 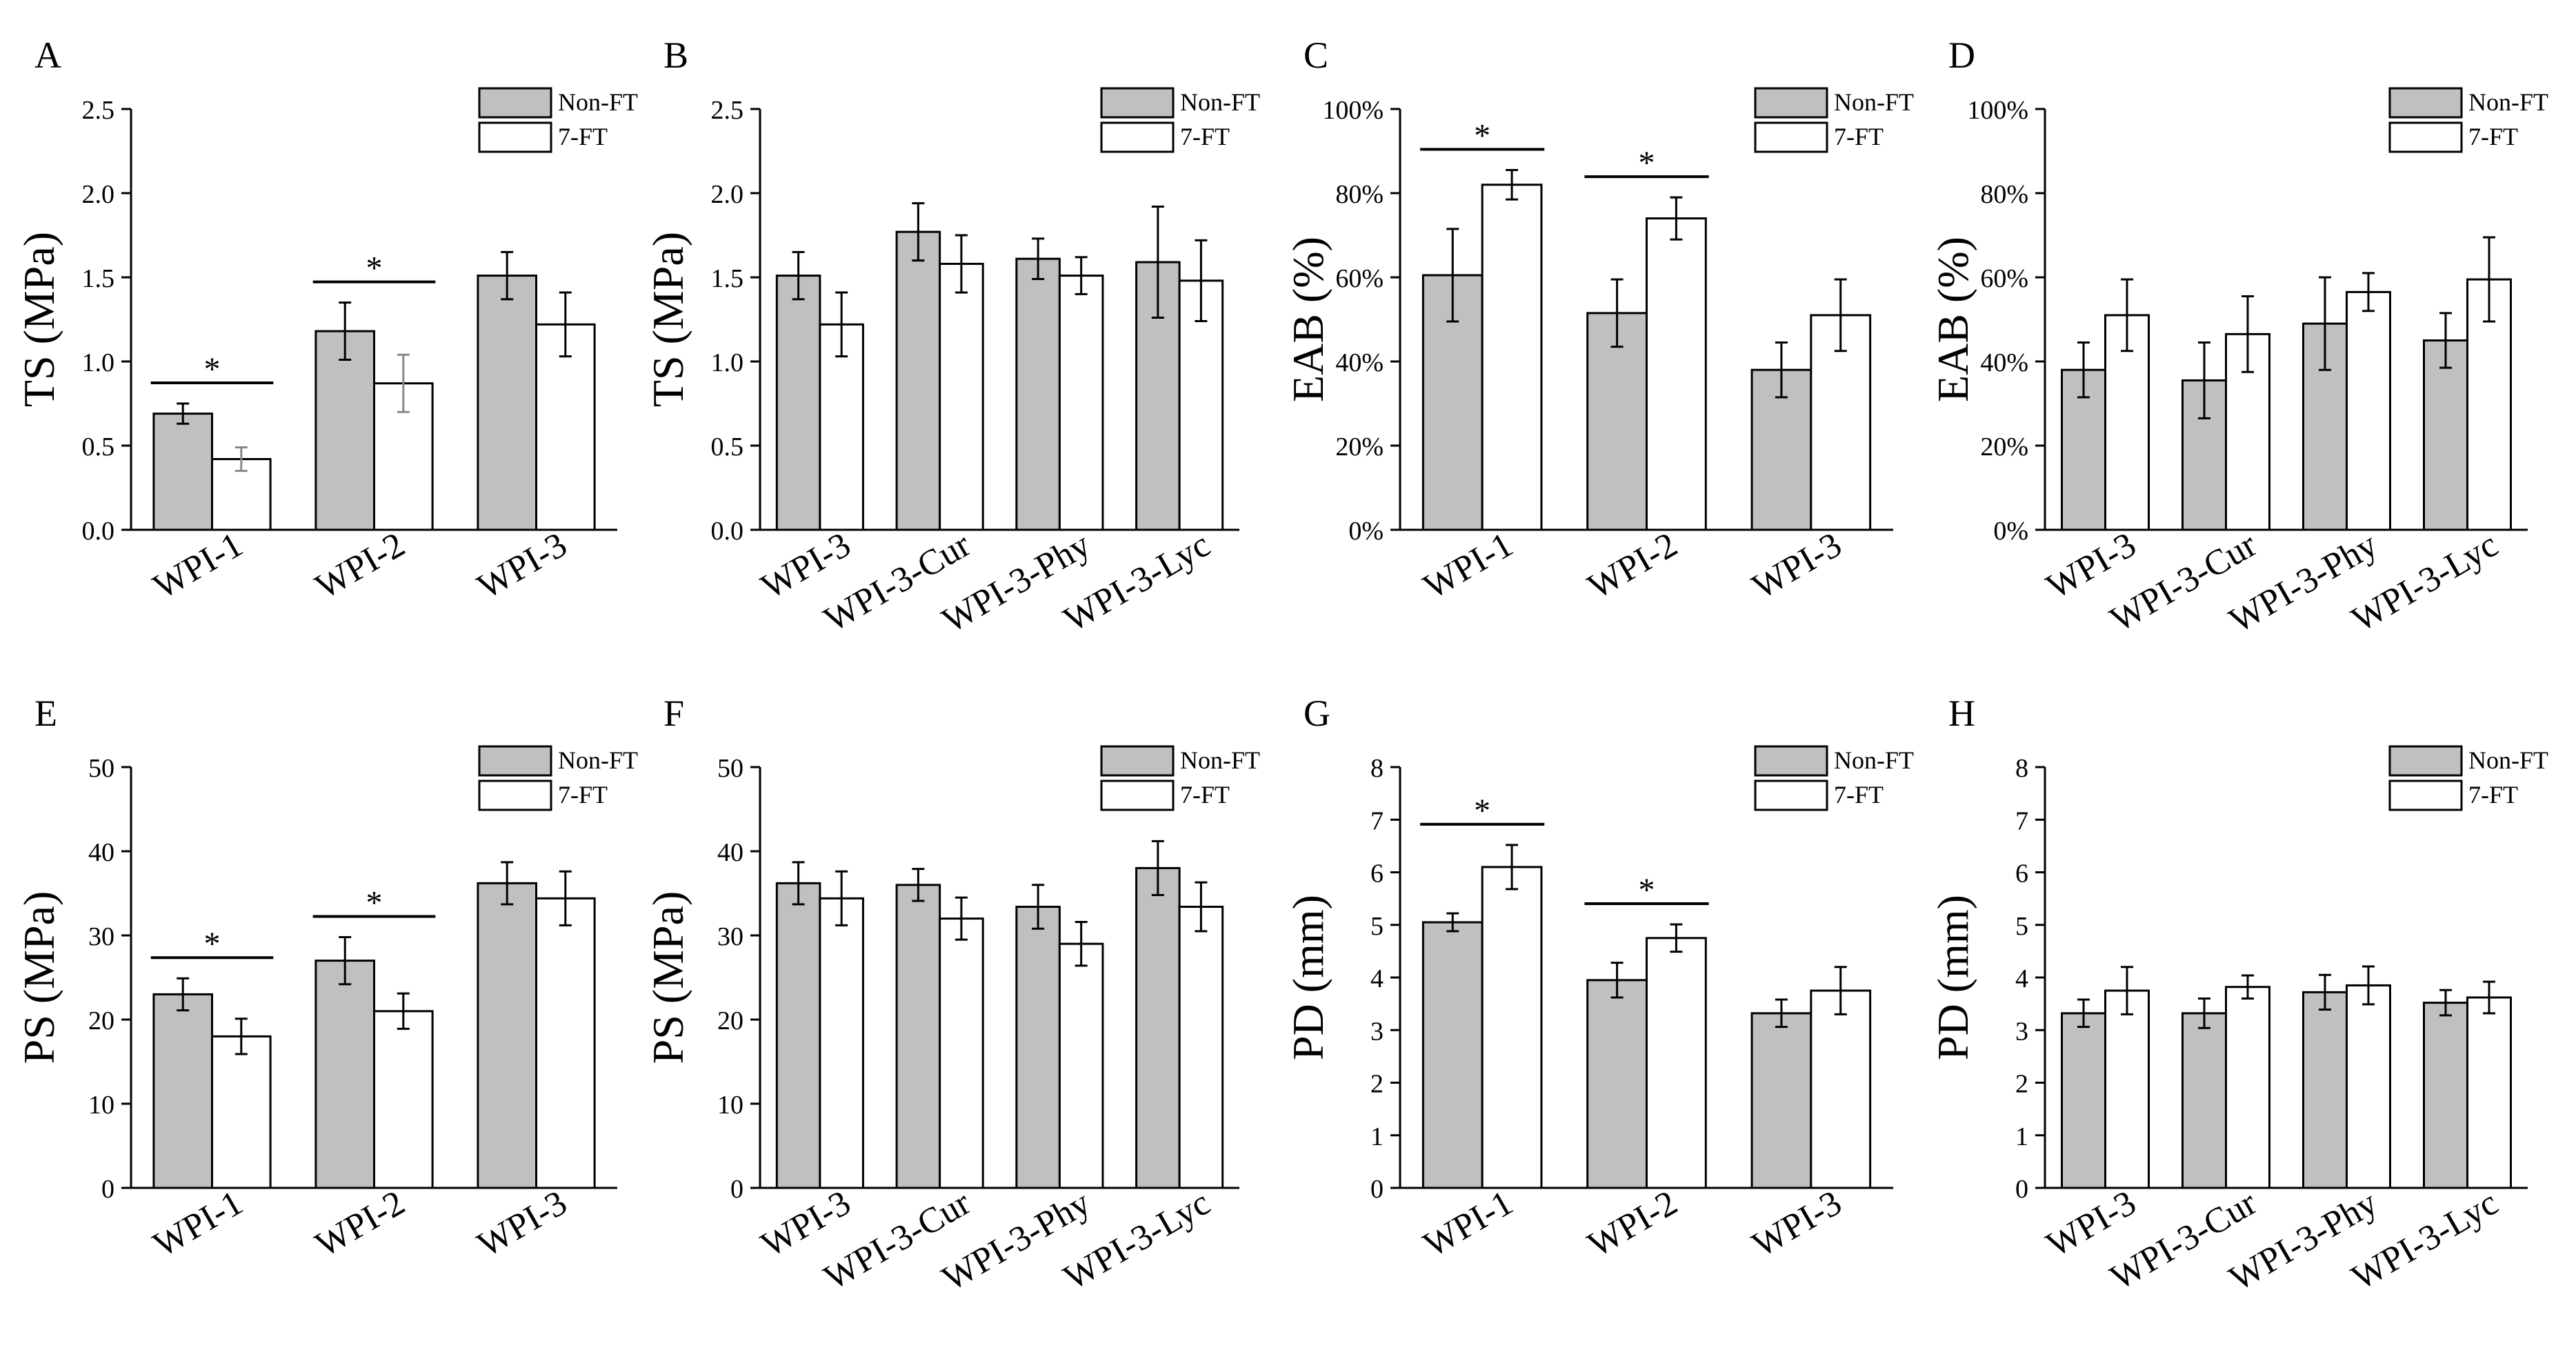 What do you see at coordinates (1316, 55) in the screenshot?
I see `panel-label: C` at bounding box center [1316, 55].